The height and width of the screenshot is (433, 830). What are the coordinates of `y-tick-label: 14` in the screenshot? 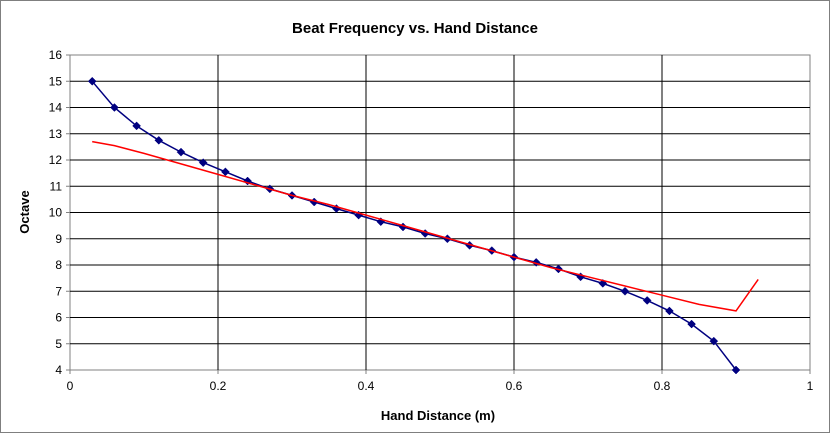 It's located at (56, 108).